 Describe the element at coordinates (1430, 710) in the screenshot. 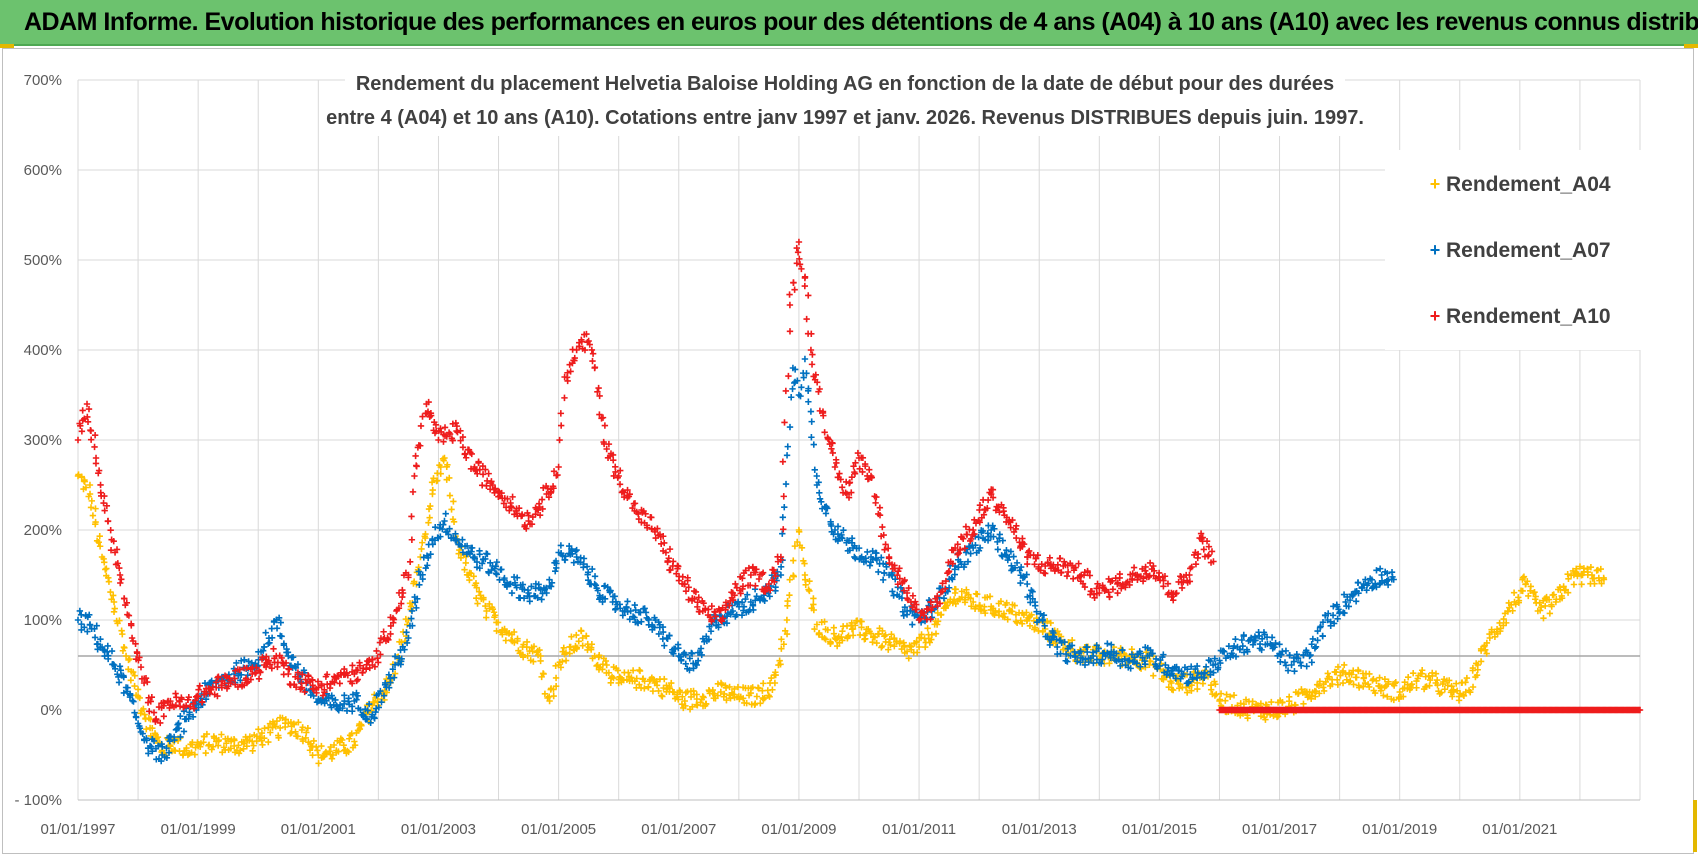

I see `series-rendement-a10-flat` at that location.